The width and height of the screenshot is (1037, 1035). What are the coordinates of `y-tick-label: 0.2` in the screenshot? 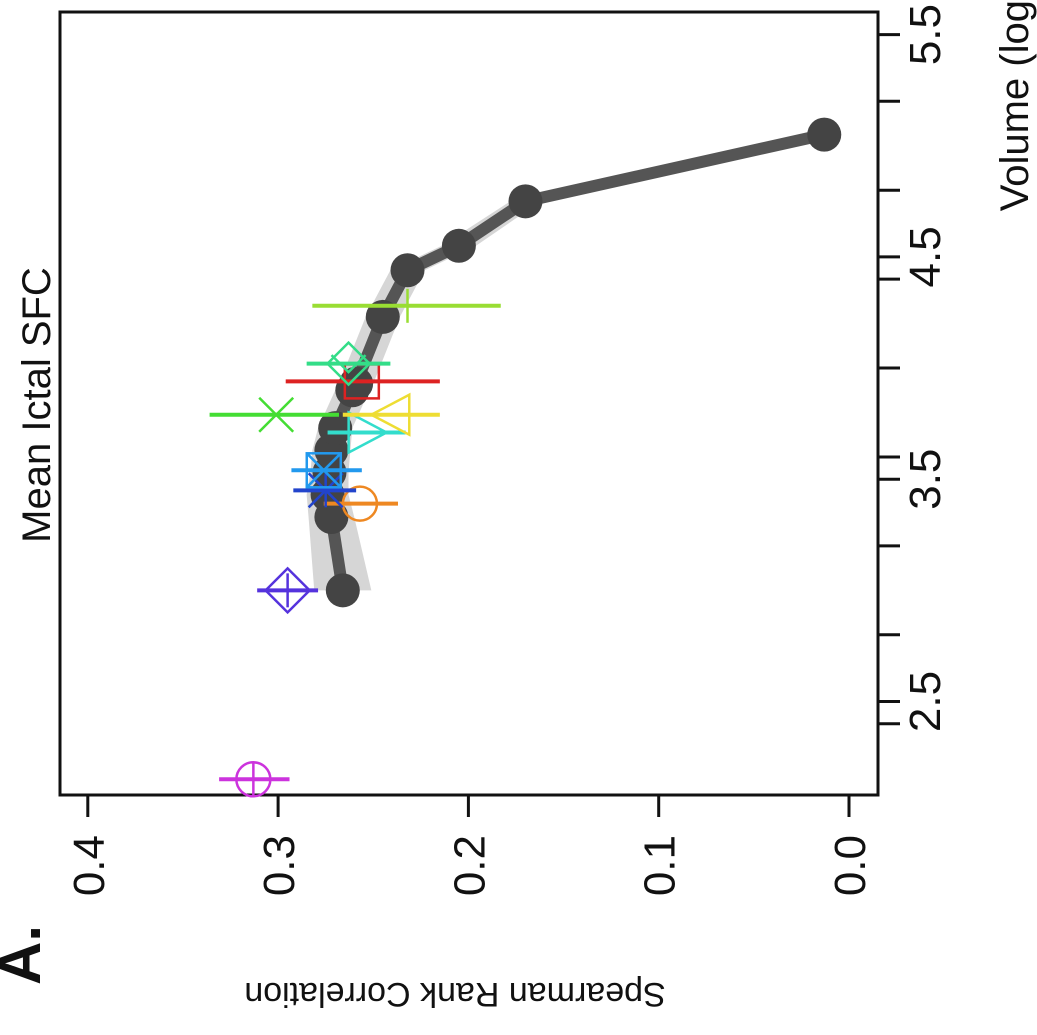 It's located at (469, 865).